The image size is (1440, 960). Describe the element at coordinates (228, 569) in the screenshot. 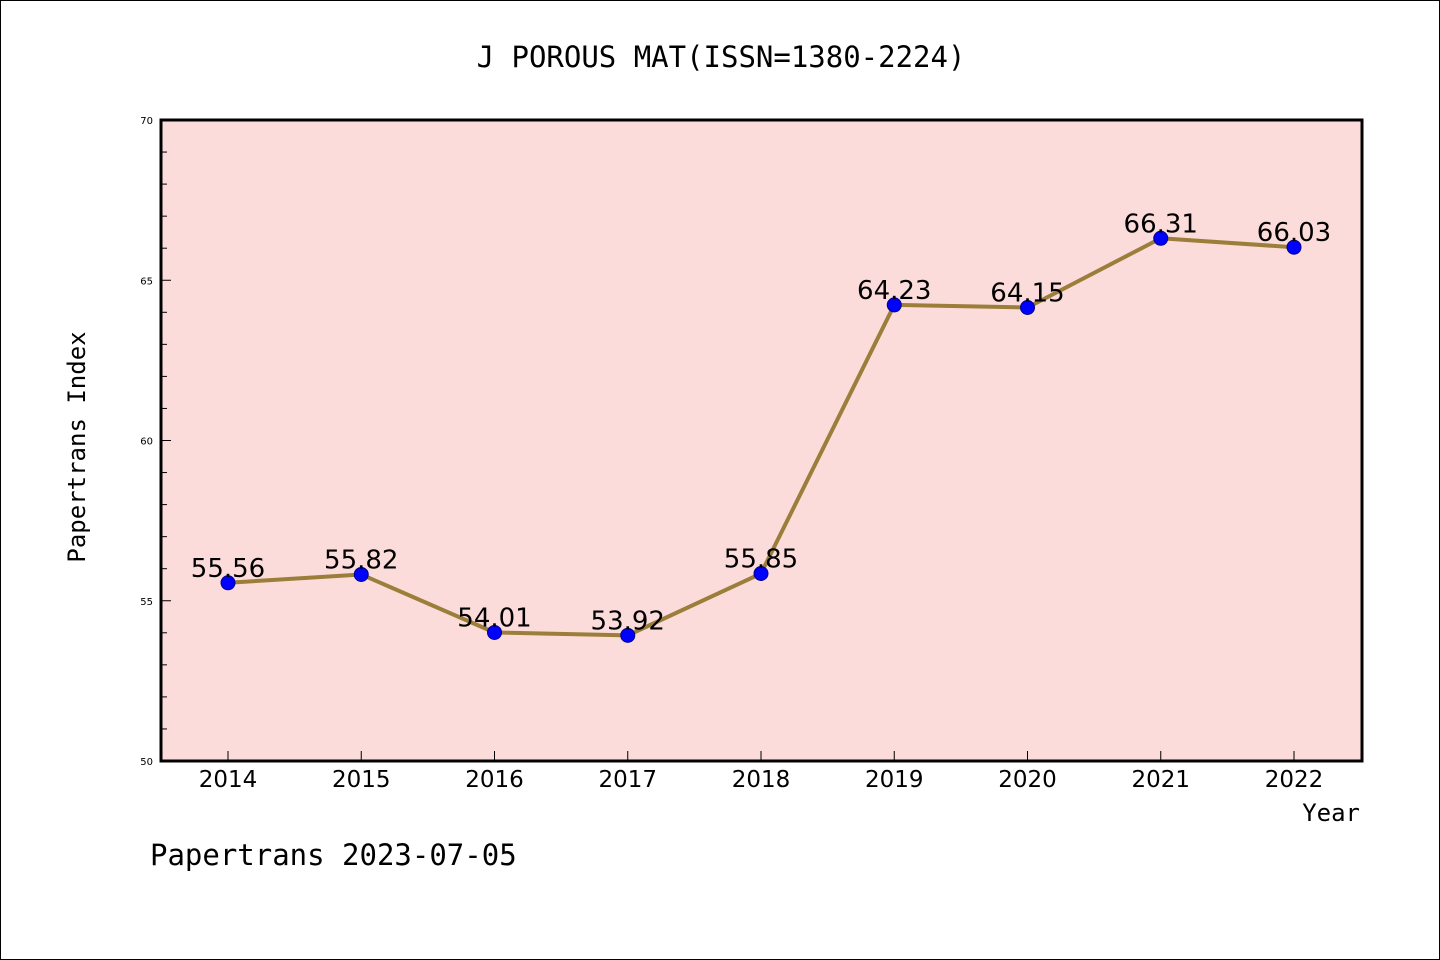

I see `data-label: 55.56` at that location.